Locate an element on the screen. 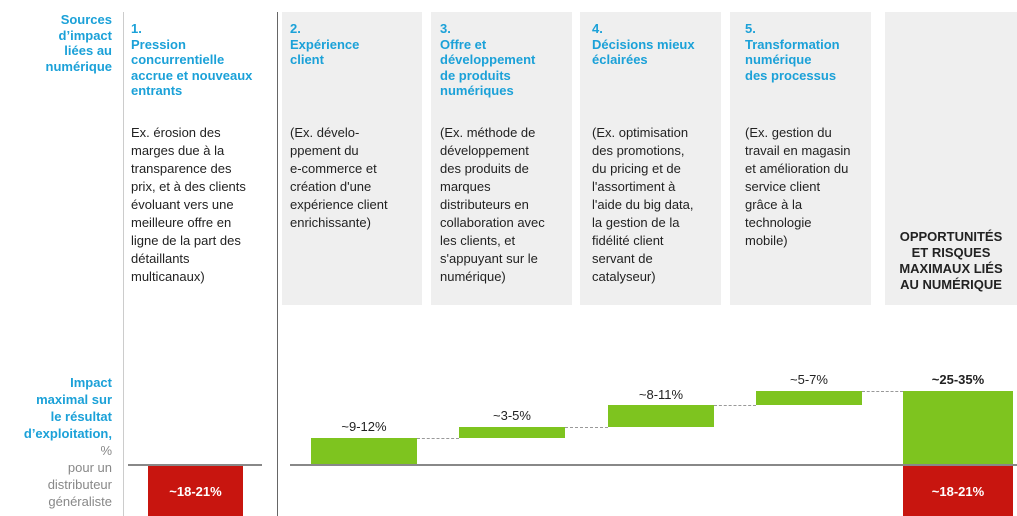 The image size is (1017, 516). bar-label: ~8-11% is located at coordinates (661, 394).